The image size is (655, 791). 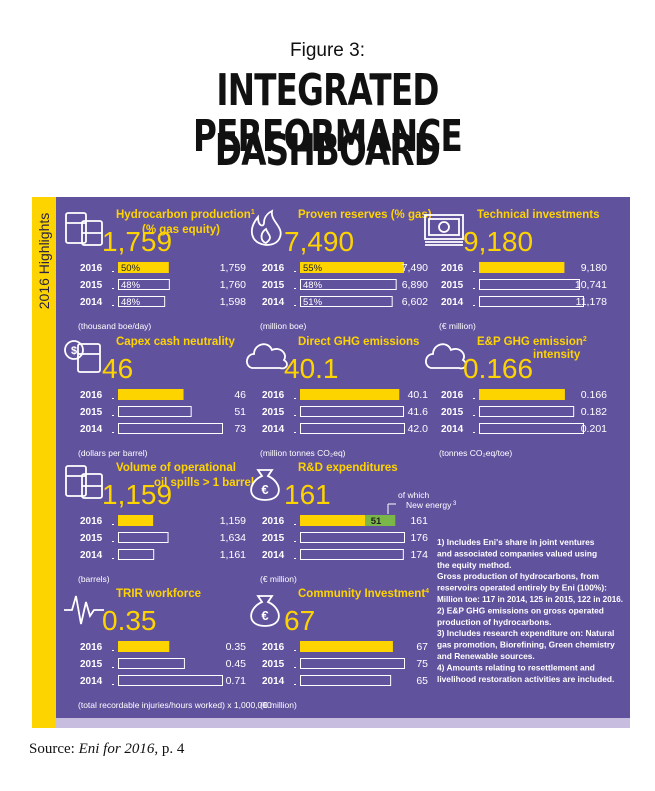 I want to click on footnote-line: 2) E&P GHG emissions on gross operated, so click(x=520, y=610).